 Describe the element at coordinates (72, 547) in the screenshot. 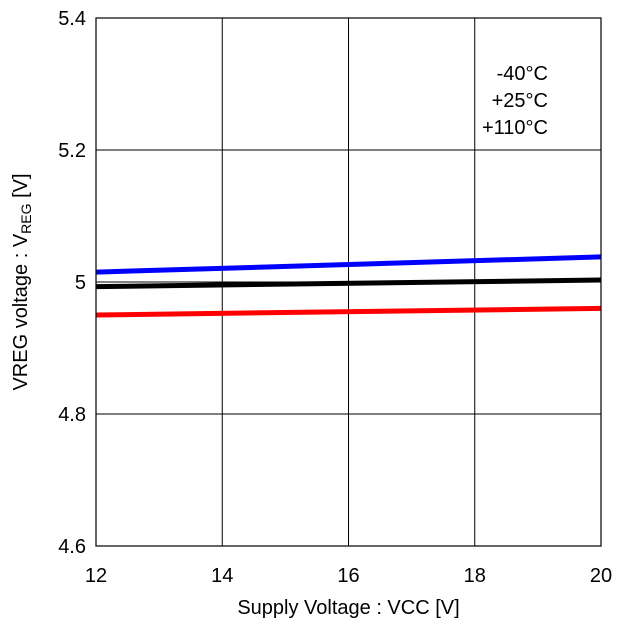

I see `y-tick-label: 4.6` at that location.